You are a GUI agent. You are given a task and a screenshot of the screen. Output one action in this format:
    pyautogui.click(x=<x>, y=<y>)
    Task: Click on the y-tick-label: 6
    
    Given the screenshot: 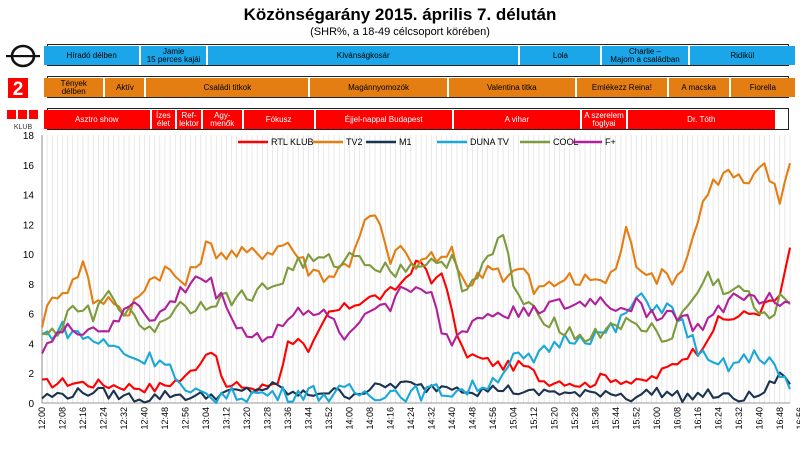 What is the action you would take?
    pyautogui.click(x=31, y=315)
    